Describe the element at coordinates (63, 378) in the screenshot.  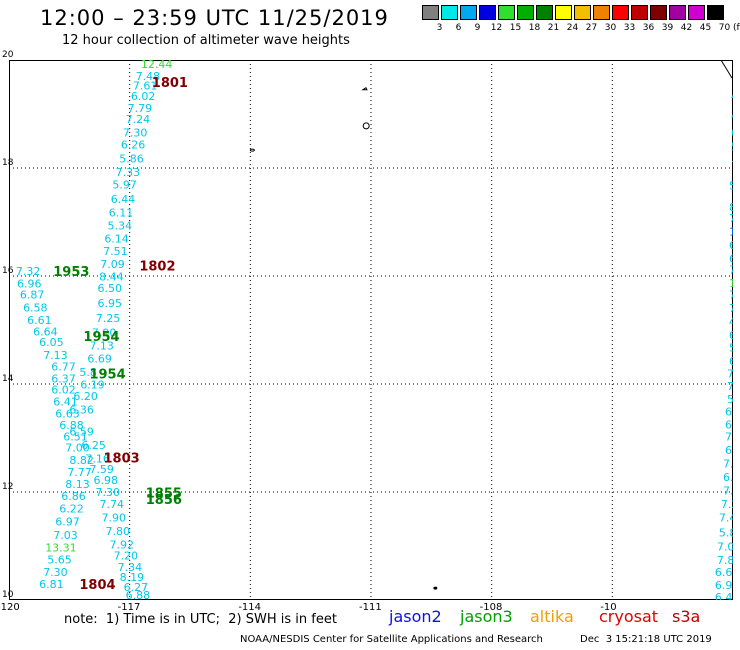
I see `swh-value-label: 6.37` at that location.